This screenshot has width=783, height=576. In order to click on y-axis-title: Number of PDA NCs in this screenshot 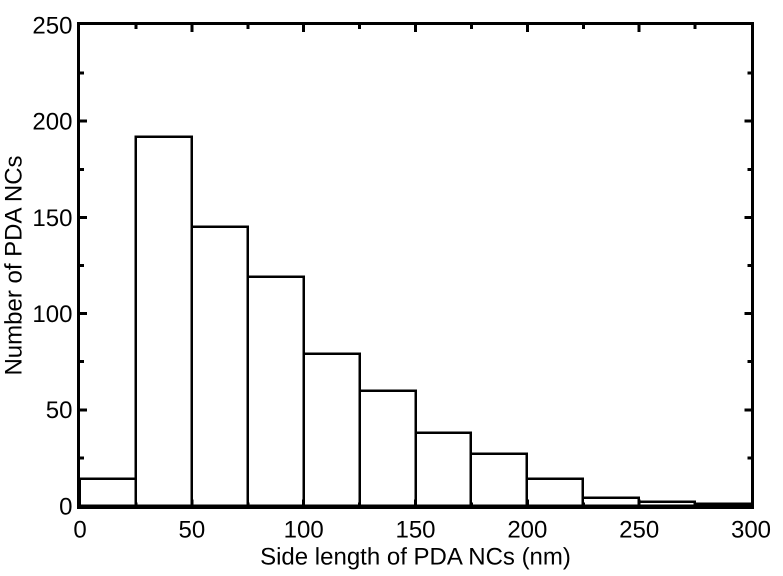, I will do `click(14, 265)`.